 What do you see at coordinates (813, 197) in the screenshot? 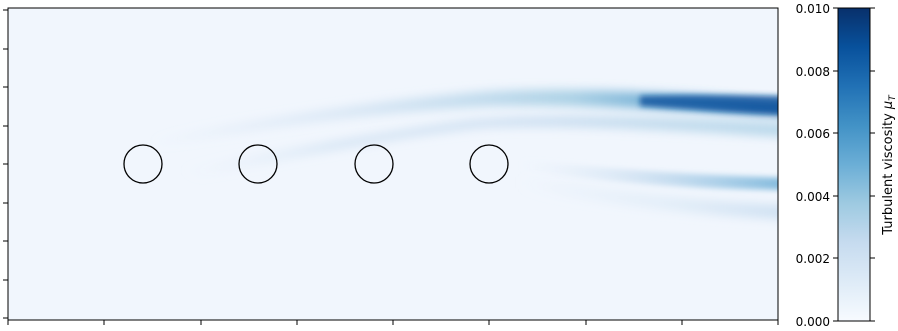
I see `colorbar-tick-label: 0.004` at bounding box center [813, 197].